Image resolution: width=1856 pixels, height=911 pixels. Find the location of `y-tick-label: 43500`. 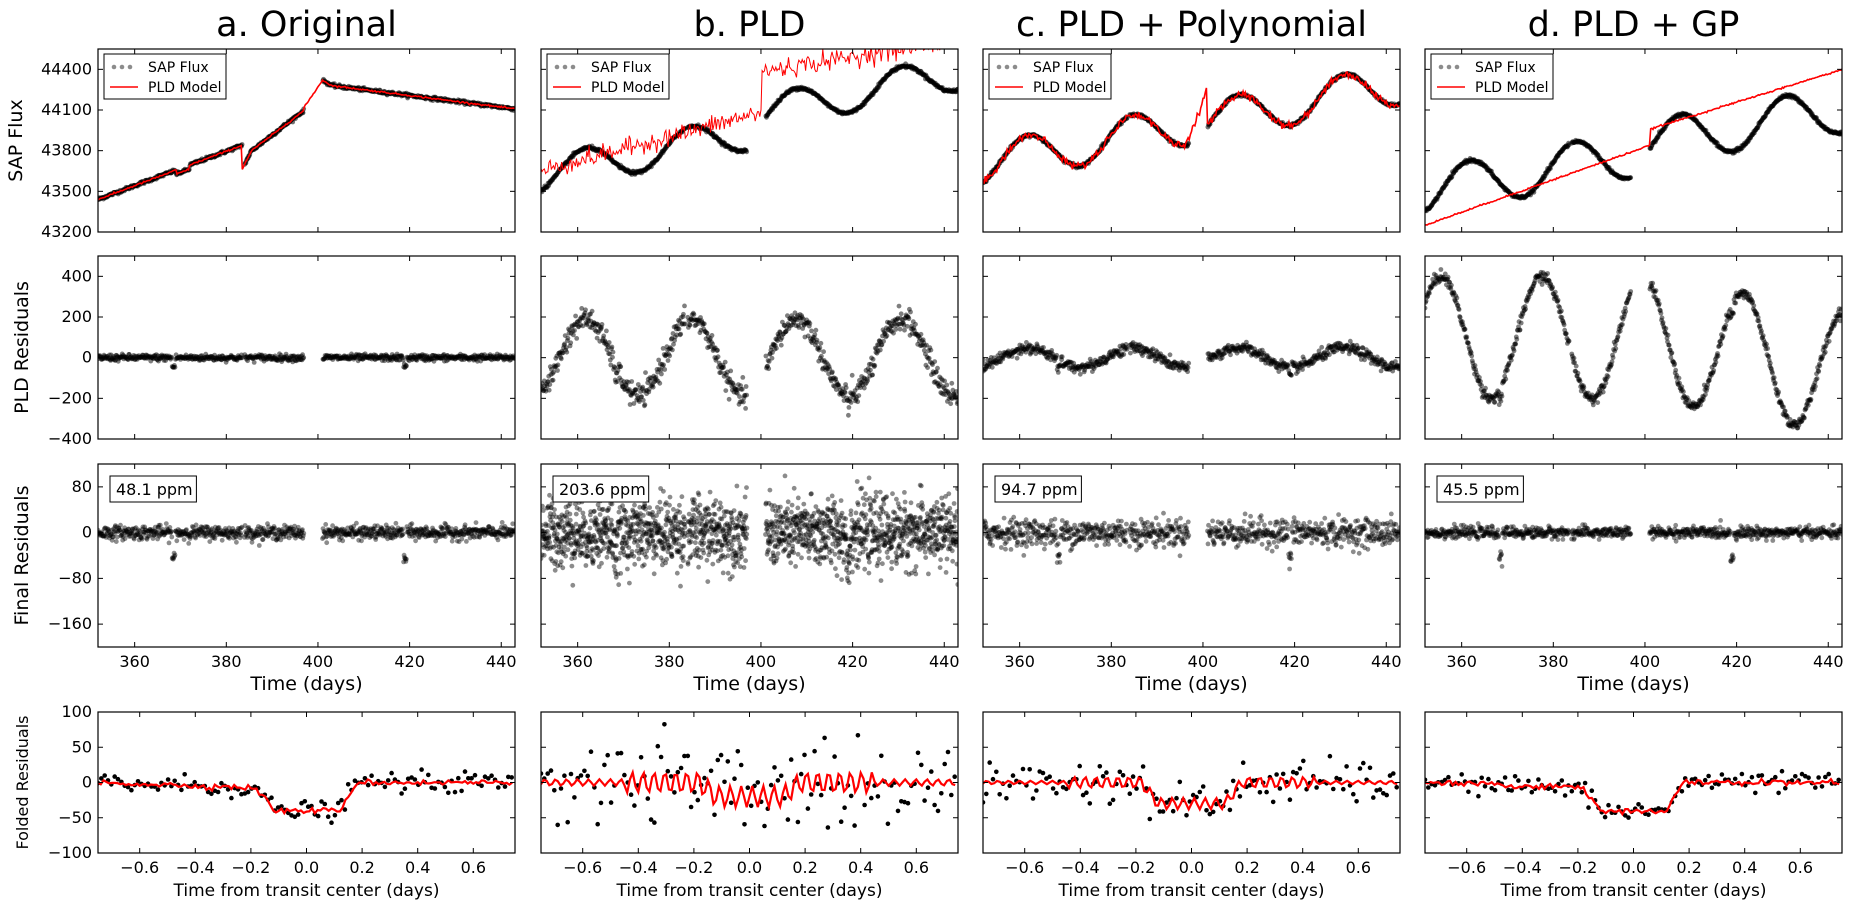

y-tick-label: 43500 is located at coordinates (66, 190).